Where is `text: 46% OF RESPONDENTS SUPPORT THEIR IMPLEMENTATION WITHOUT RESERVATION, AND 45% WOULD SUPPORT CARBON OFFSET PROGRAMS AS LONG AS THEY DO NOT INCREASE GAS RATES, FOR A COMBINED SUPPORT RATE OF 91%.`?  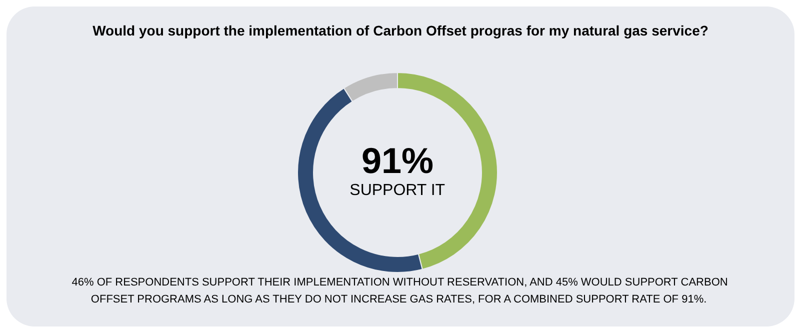
text: 46% OF RESPONDENTS SUPPORT THEIR IMPLEMENTATION WITHOUT RESERVATION, AND 45% WOULD SUPPORT CARBON OFFSET PROGRAMS AS LONG AS THEY DO NOT INCREASE GAS RATES, FOR A COMBINED SUPPORT RATE OF 91%. is located at coordinates (400, 291).